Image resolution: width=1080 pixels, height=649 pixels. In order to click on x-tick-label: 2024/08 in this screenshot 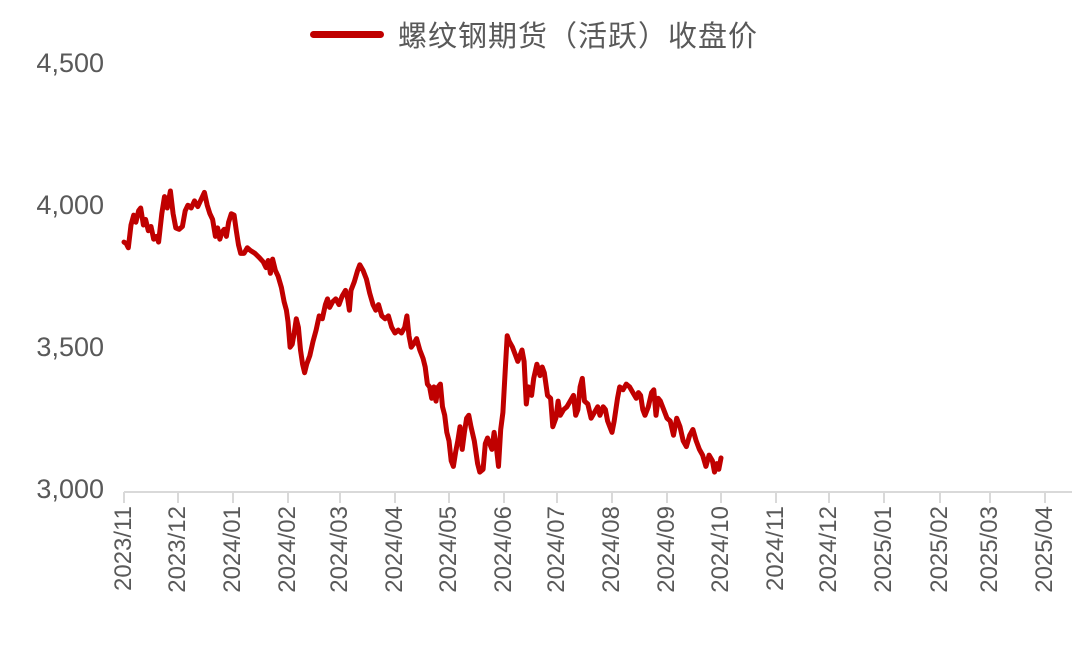, I will do `click(611, 549)`.